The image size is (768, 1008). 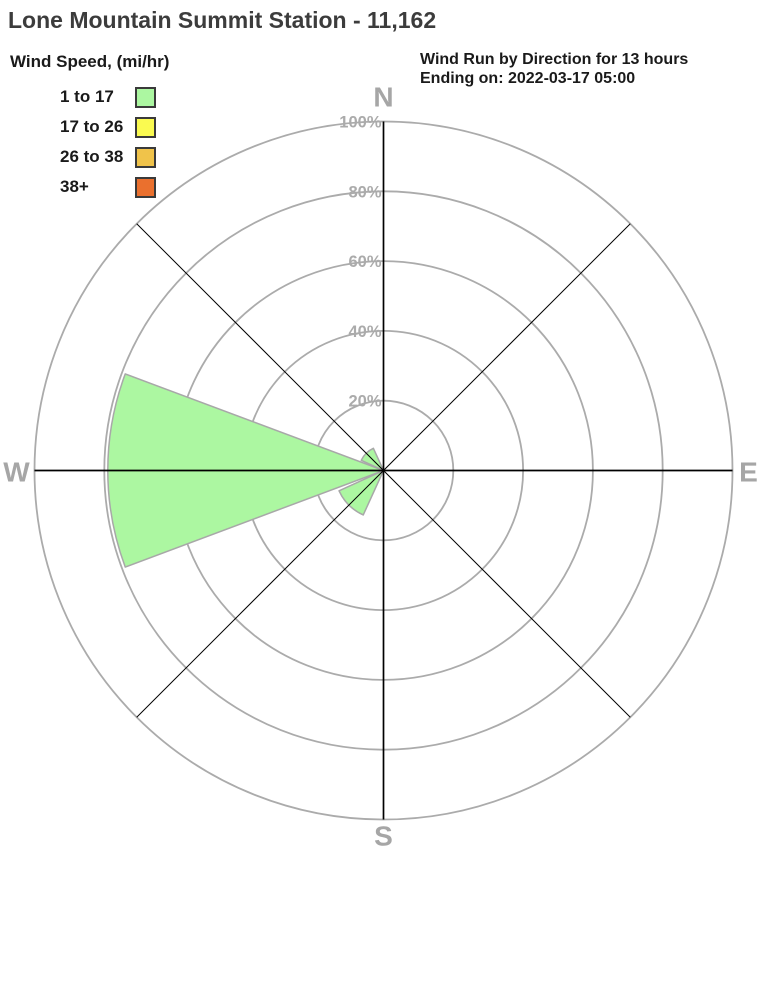 I want to click on legend-item-label: 26 to 38, so click(x=92, y=156).